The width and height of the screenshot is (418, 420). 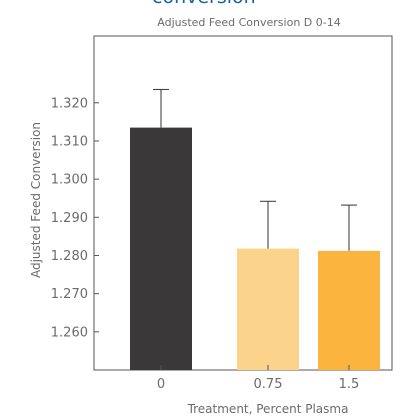 What do you see at coordinates (69, 294) in the screenshot?
I see `y-tick-label: 1.270` at bounding box center [69, 294].